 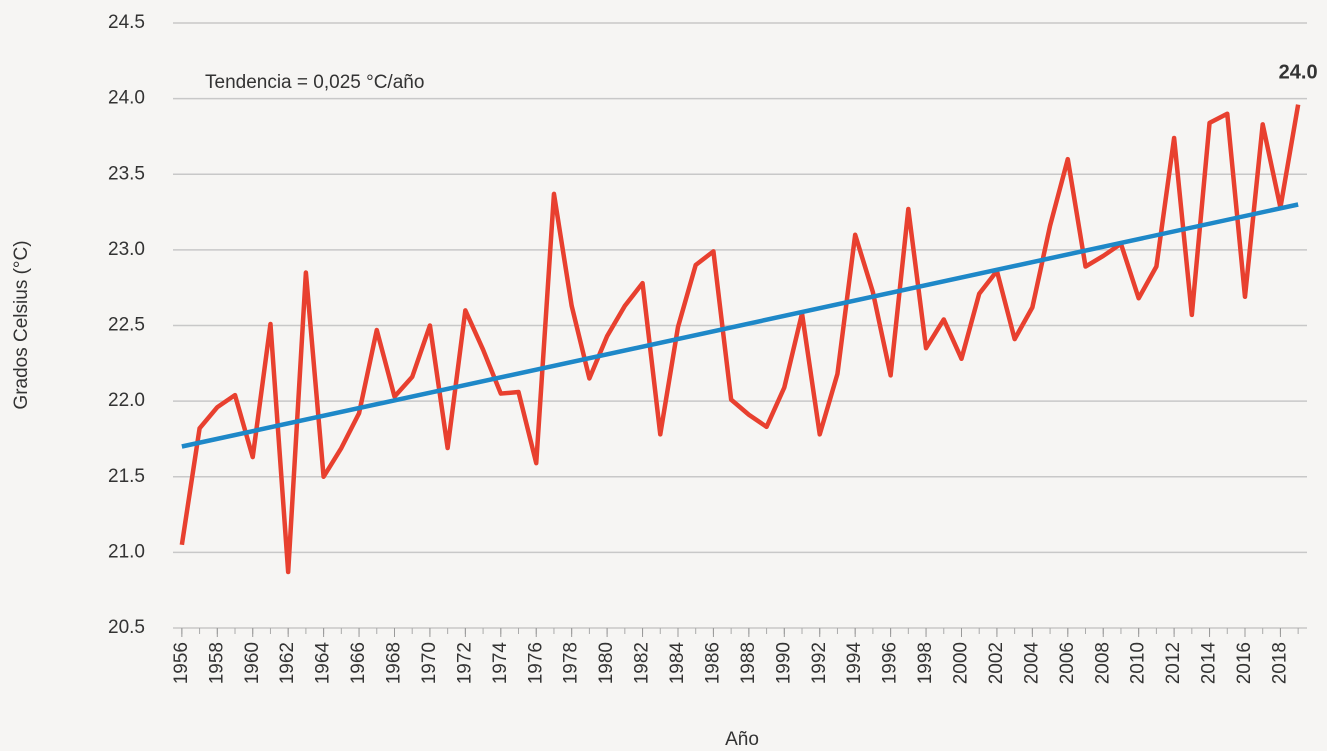 What do you see at coordinates (126, 173) in the screenshot?
I see `y-tick-label: 23.5` at bounding box center [126, 173].